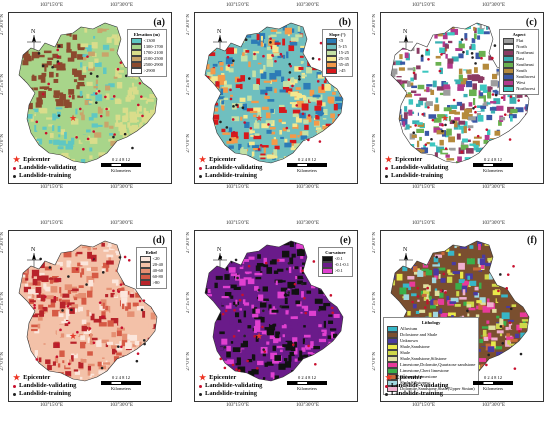  I want to click on legend-label: <1300, so click(149, 40).